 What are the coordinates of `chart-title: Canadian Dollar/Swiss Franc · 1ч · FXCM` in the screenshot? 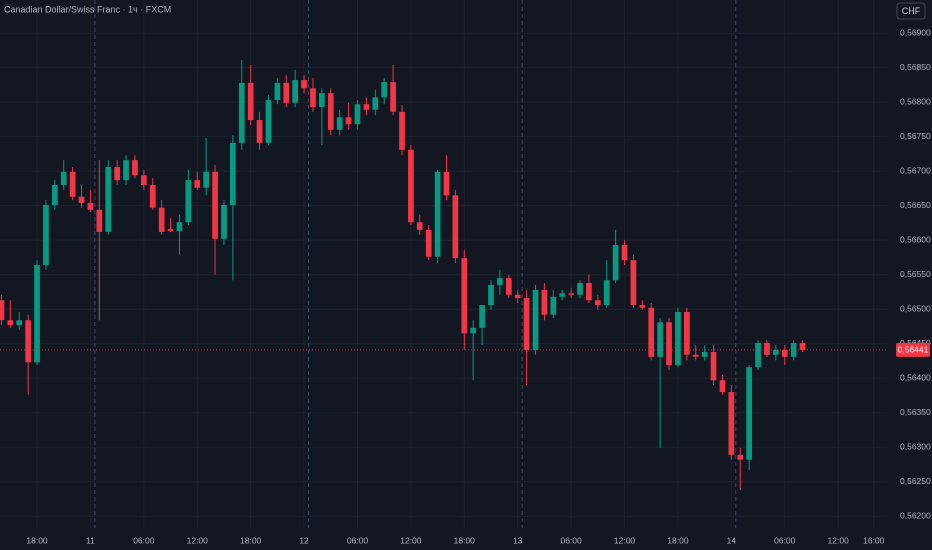 It's located at (87, 9).